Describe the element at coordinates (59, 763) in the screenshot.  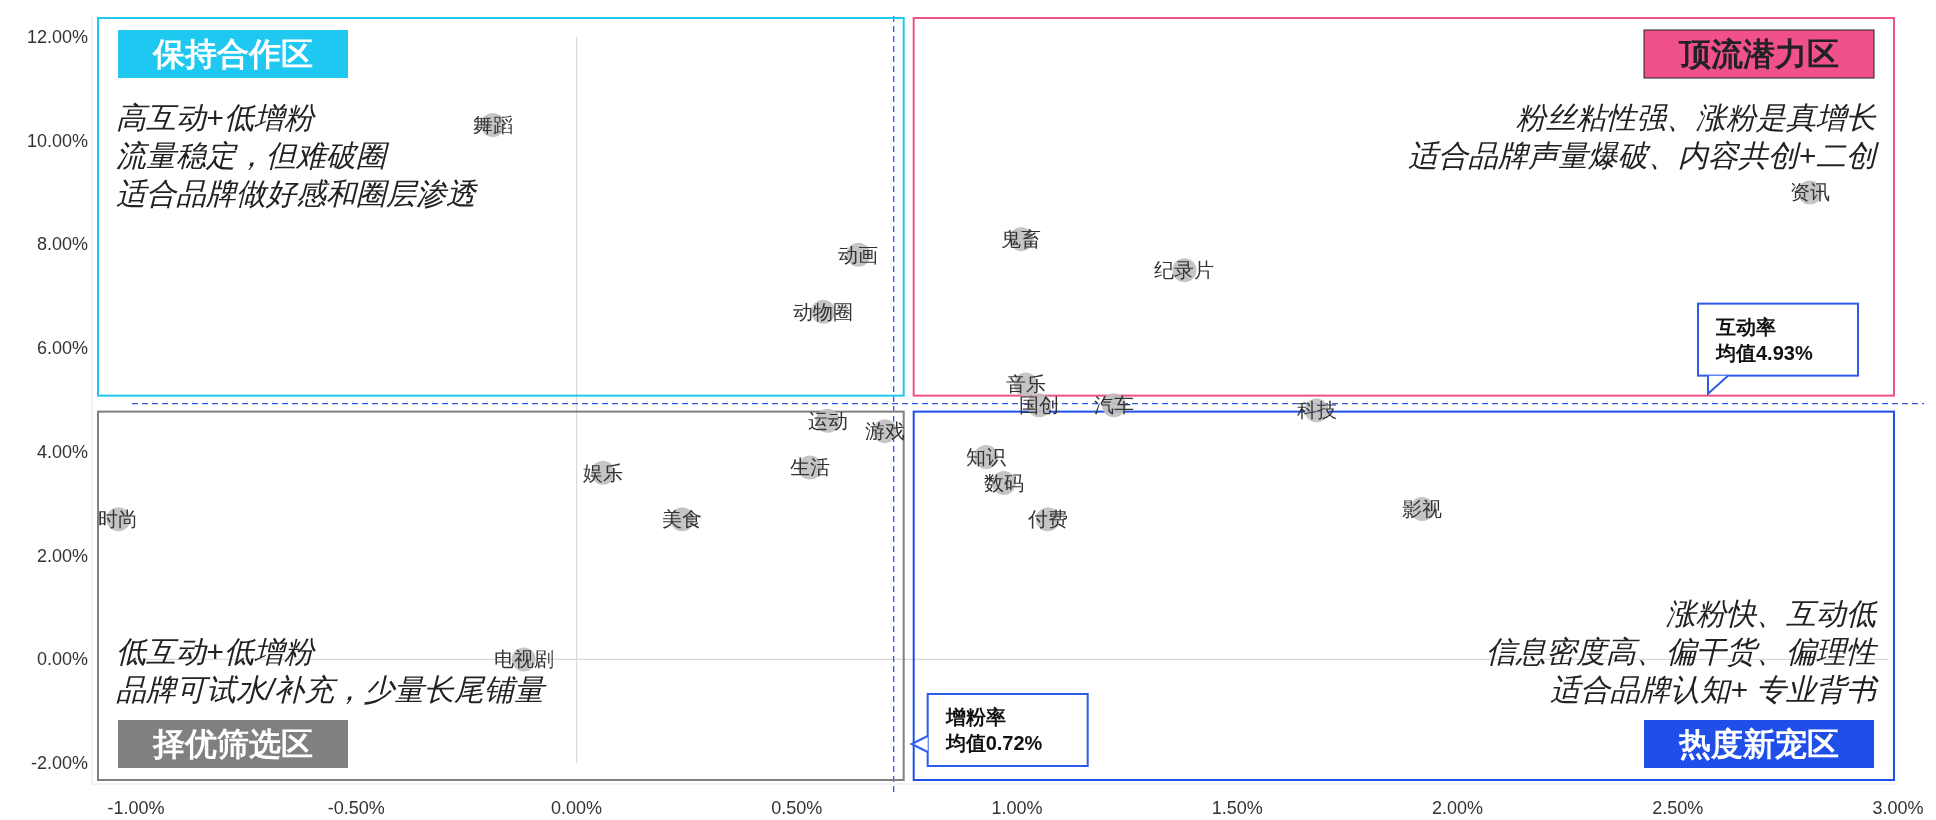
I see `y-tick-label: -2.00%` at that location.